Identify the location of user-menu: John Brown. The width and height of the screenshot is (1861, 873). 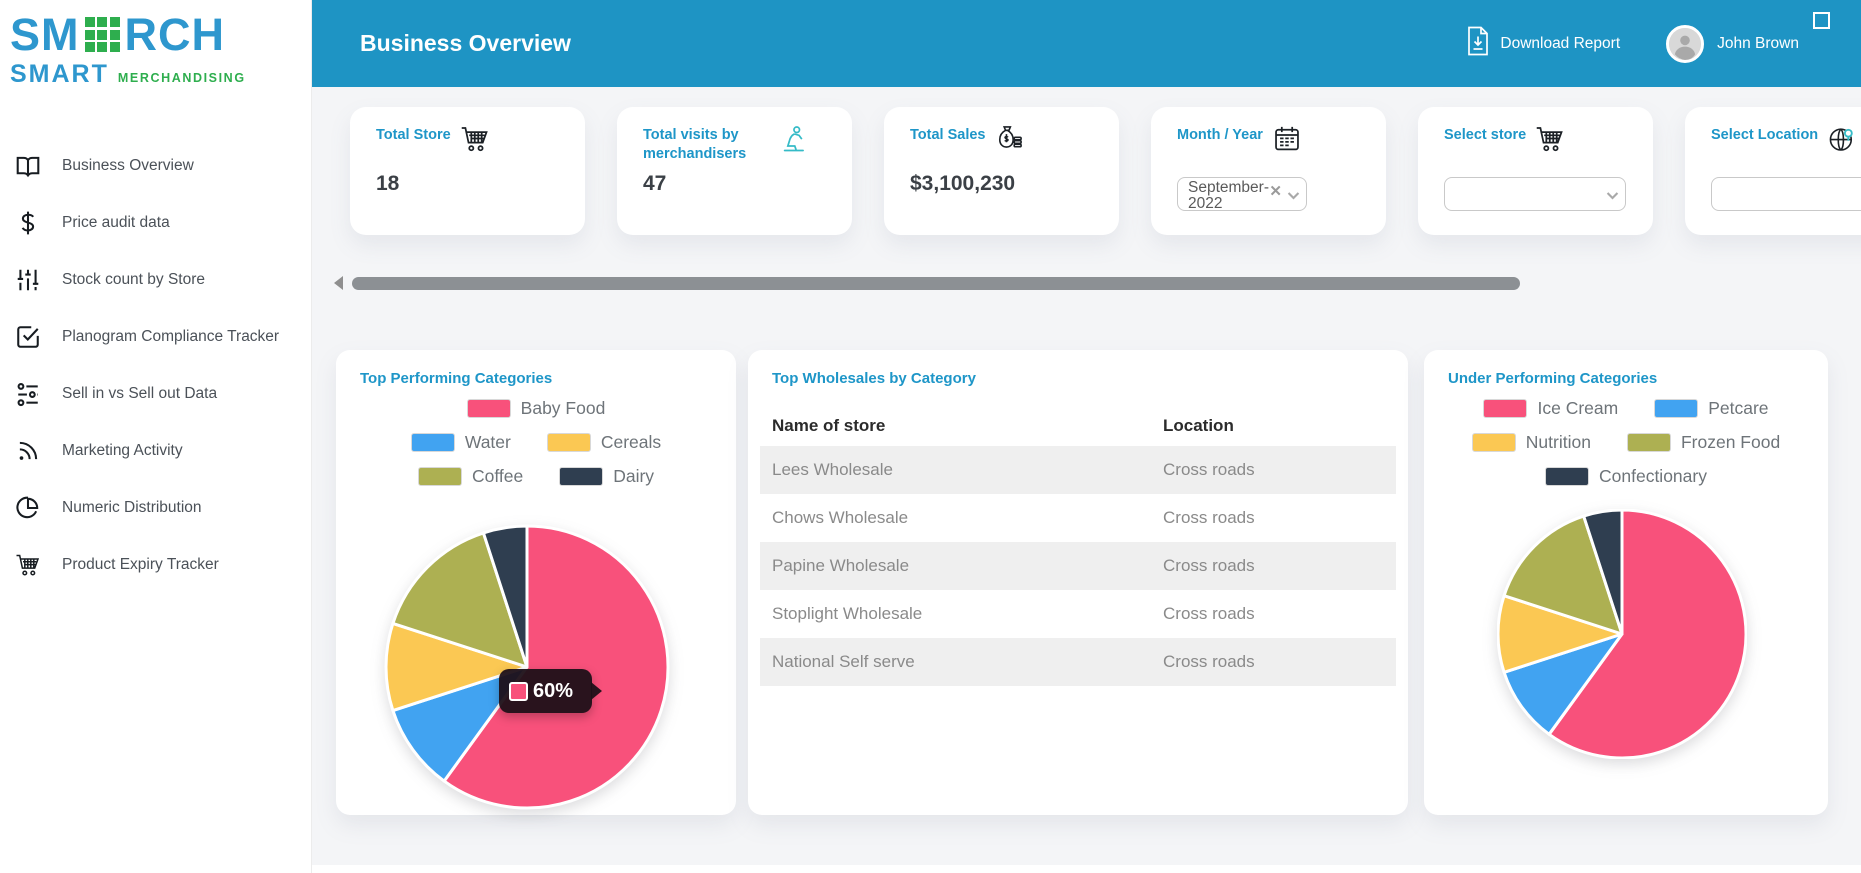
(1732, 43).